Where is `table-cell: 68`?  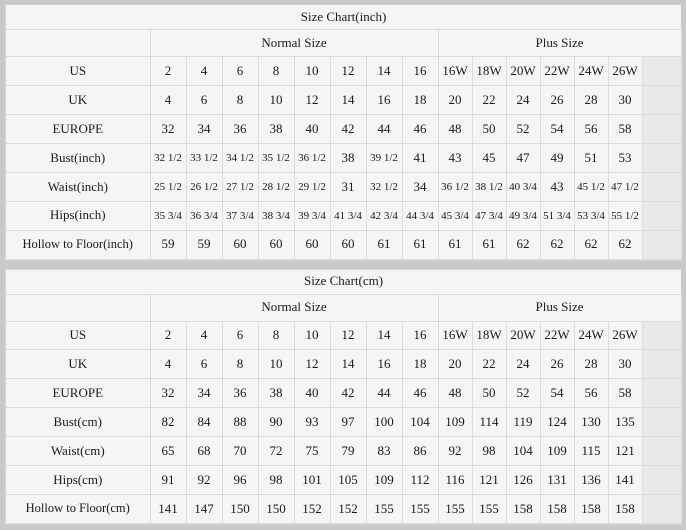
table-cell: 68 is located at coordinates (204, 451).